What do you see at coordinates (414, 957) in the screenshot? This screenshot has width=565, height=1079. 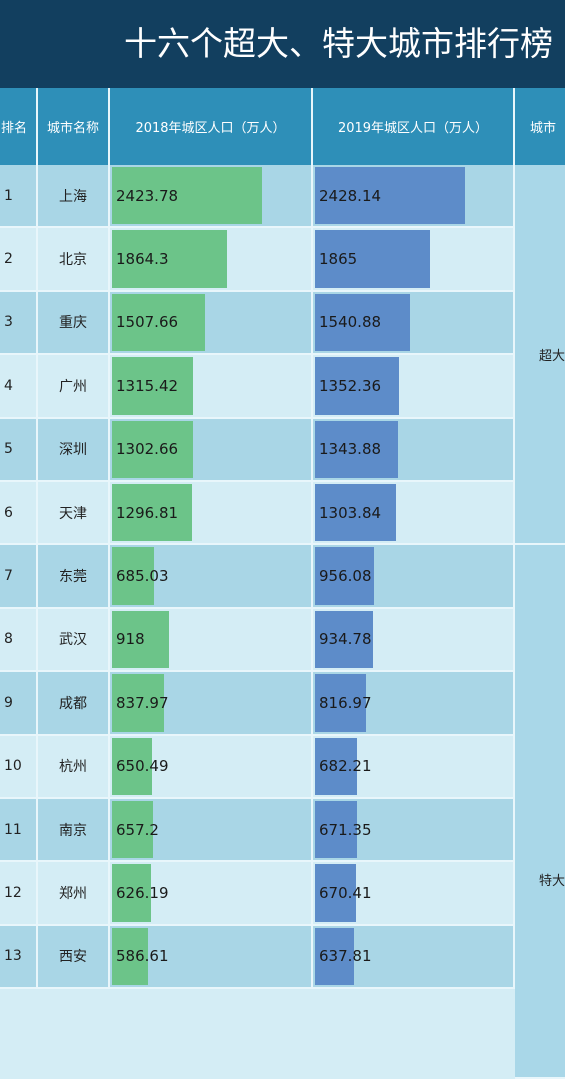 I see `value-cell: 637.81` at bounding box center [414, 957].